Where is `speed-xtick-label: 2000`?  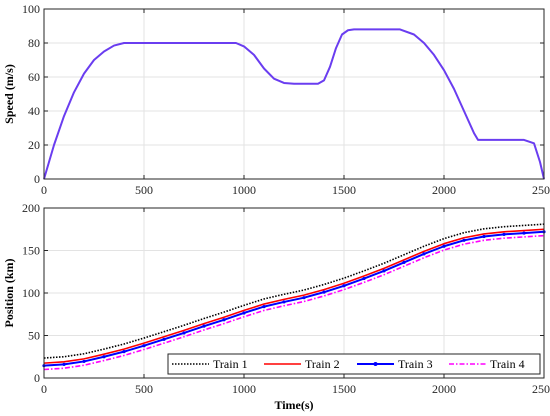 speed-xtick-label: 2000 is located at coordinates (444, 190).